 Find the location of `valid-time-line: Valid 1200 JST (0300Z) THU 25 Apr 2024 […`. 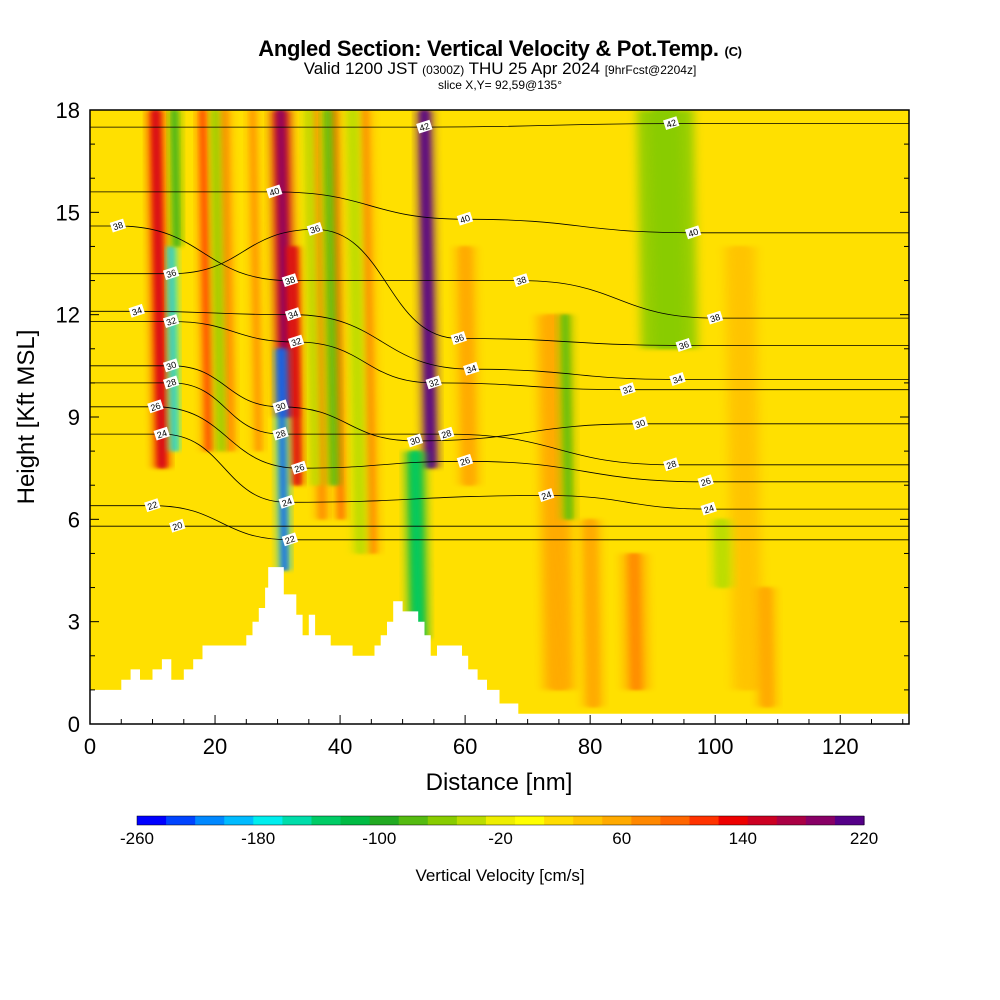

valid-time-line: Valid 1200 JST (0300Z) THU 25 Apr 2024 [… is located at coordinates (500, 69).